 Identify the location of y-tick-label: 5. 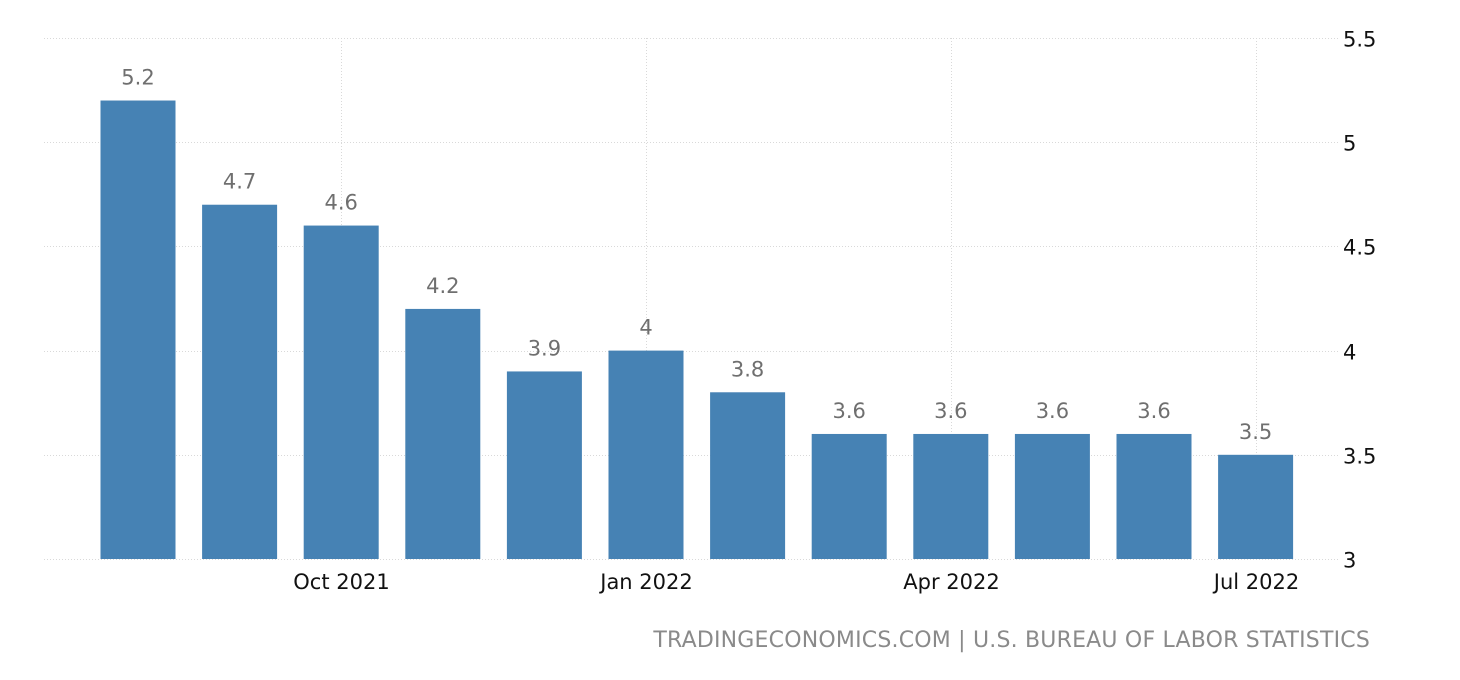
(1349, 144).